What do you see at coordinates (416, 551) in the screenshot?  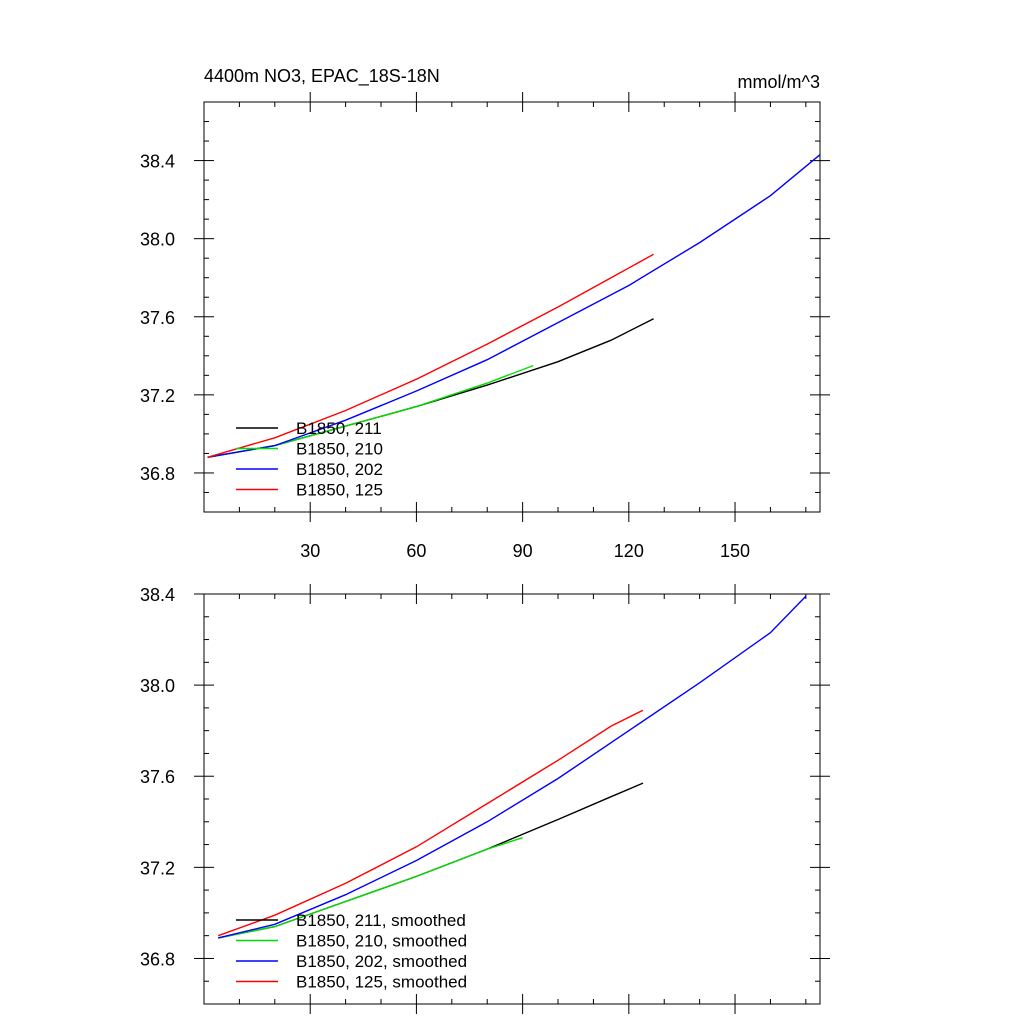 I see `x-tick-label: 60` at bounding box center [416, 551].